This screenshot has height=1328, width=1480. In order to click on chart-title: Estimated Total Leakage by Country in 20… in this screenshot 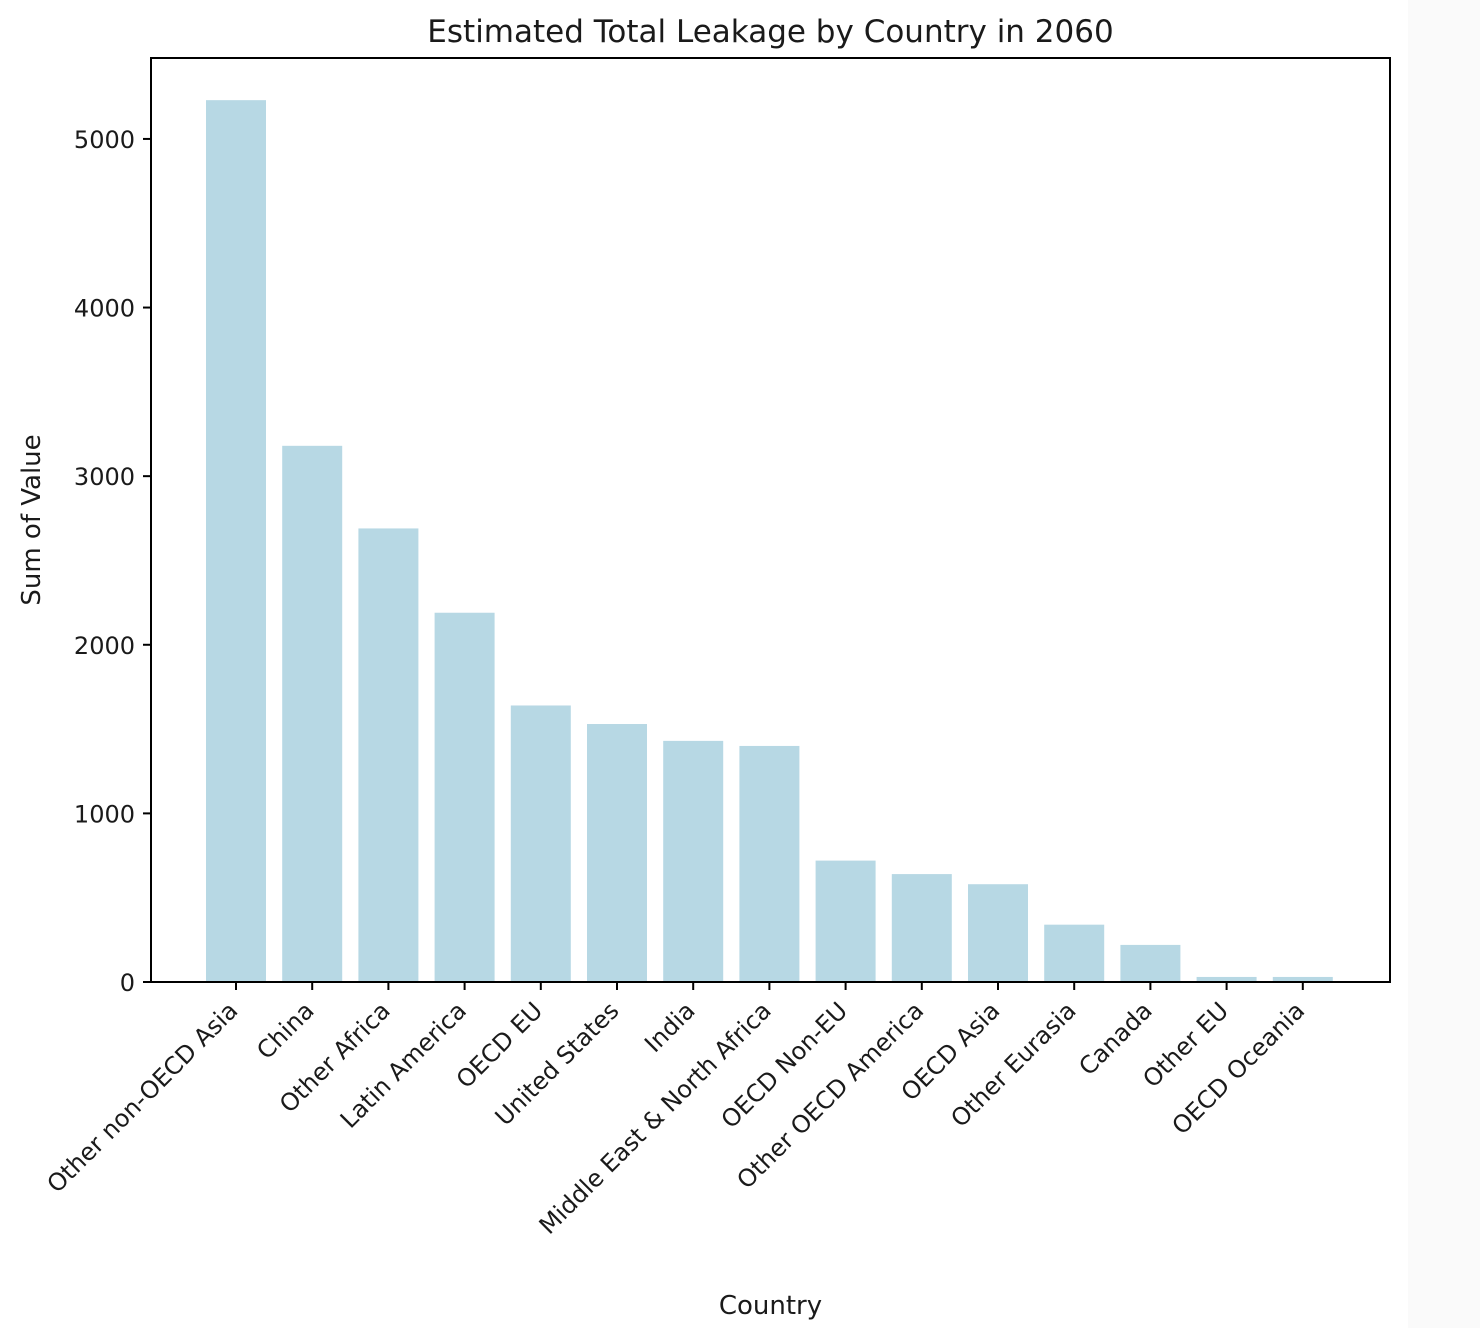, I will do `click(770, 32)`.